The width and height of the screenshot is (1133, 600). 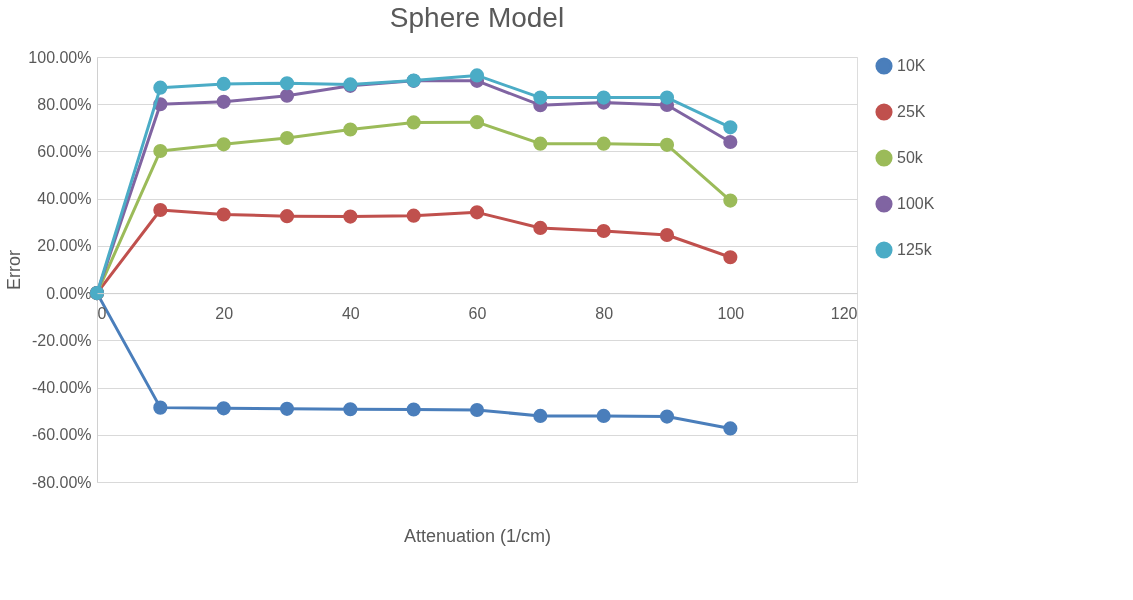 What do you see at coordinates (64, 104) in the screenshot?
I see `y-tick-label: 80.00%` at bounding box center [64, 104].